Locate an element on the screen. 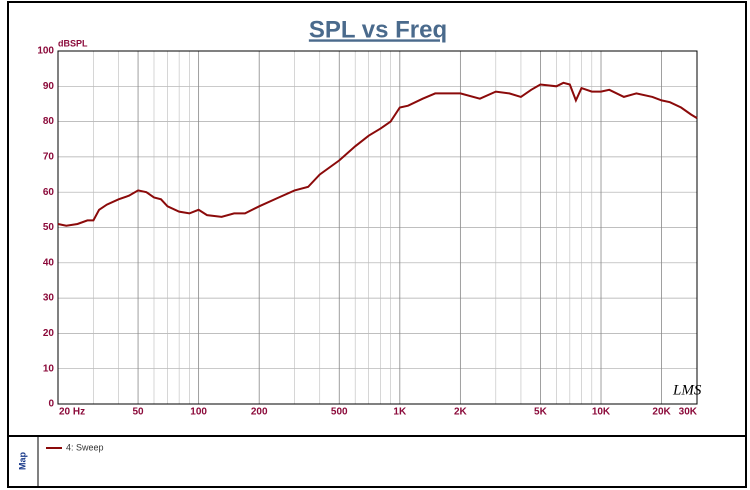 Image resolution: width=750 pixels, height=490 pixels. watermark: LMS is located at coordinates (687, 390).